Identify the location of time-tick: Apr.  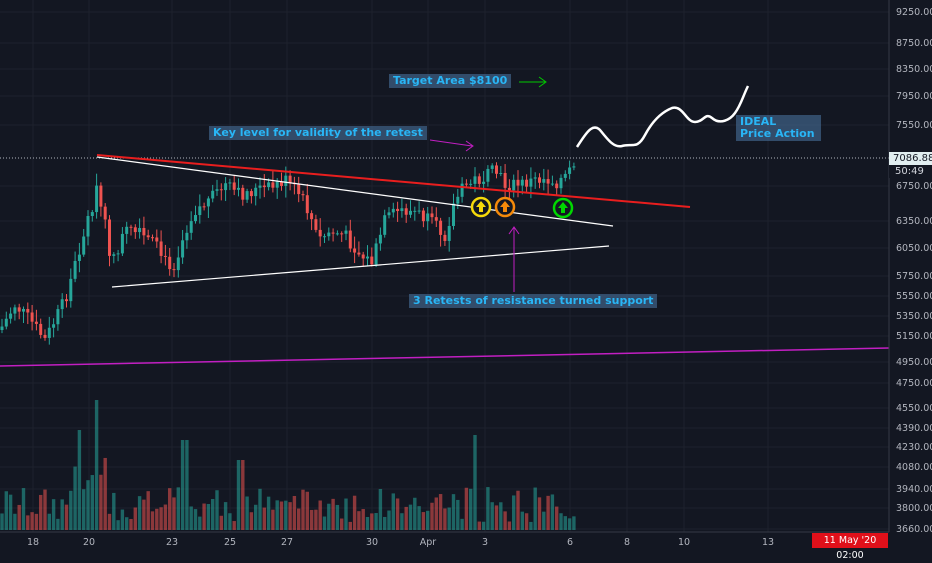
(428, 542).